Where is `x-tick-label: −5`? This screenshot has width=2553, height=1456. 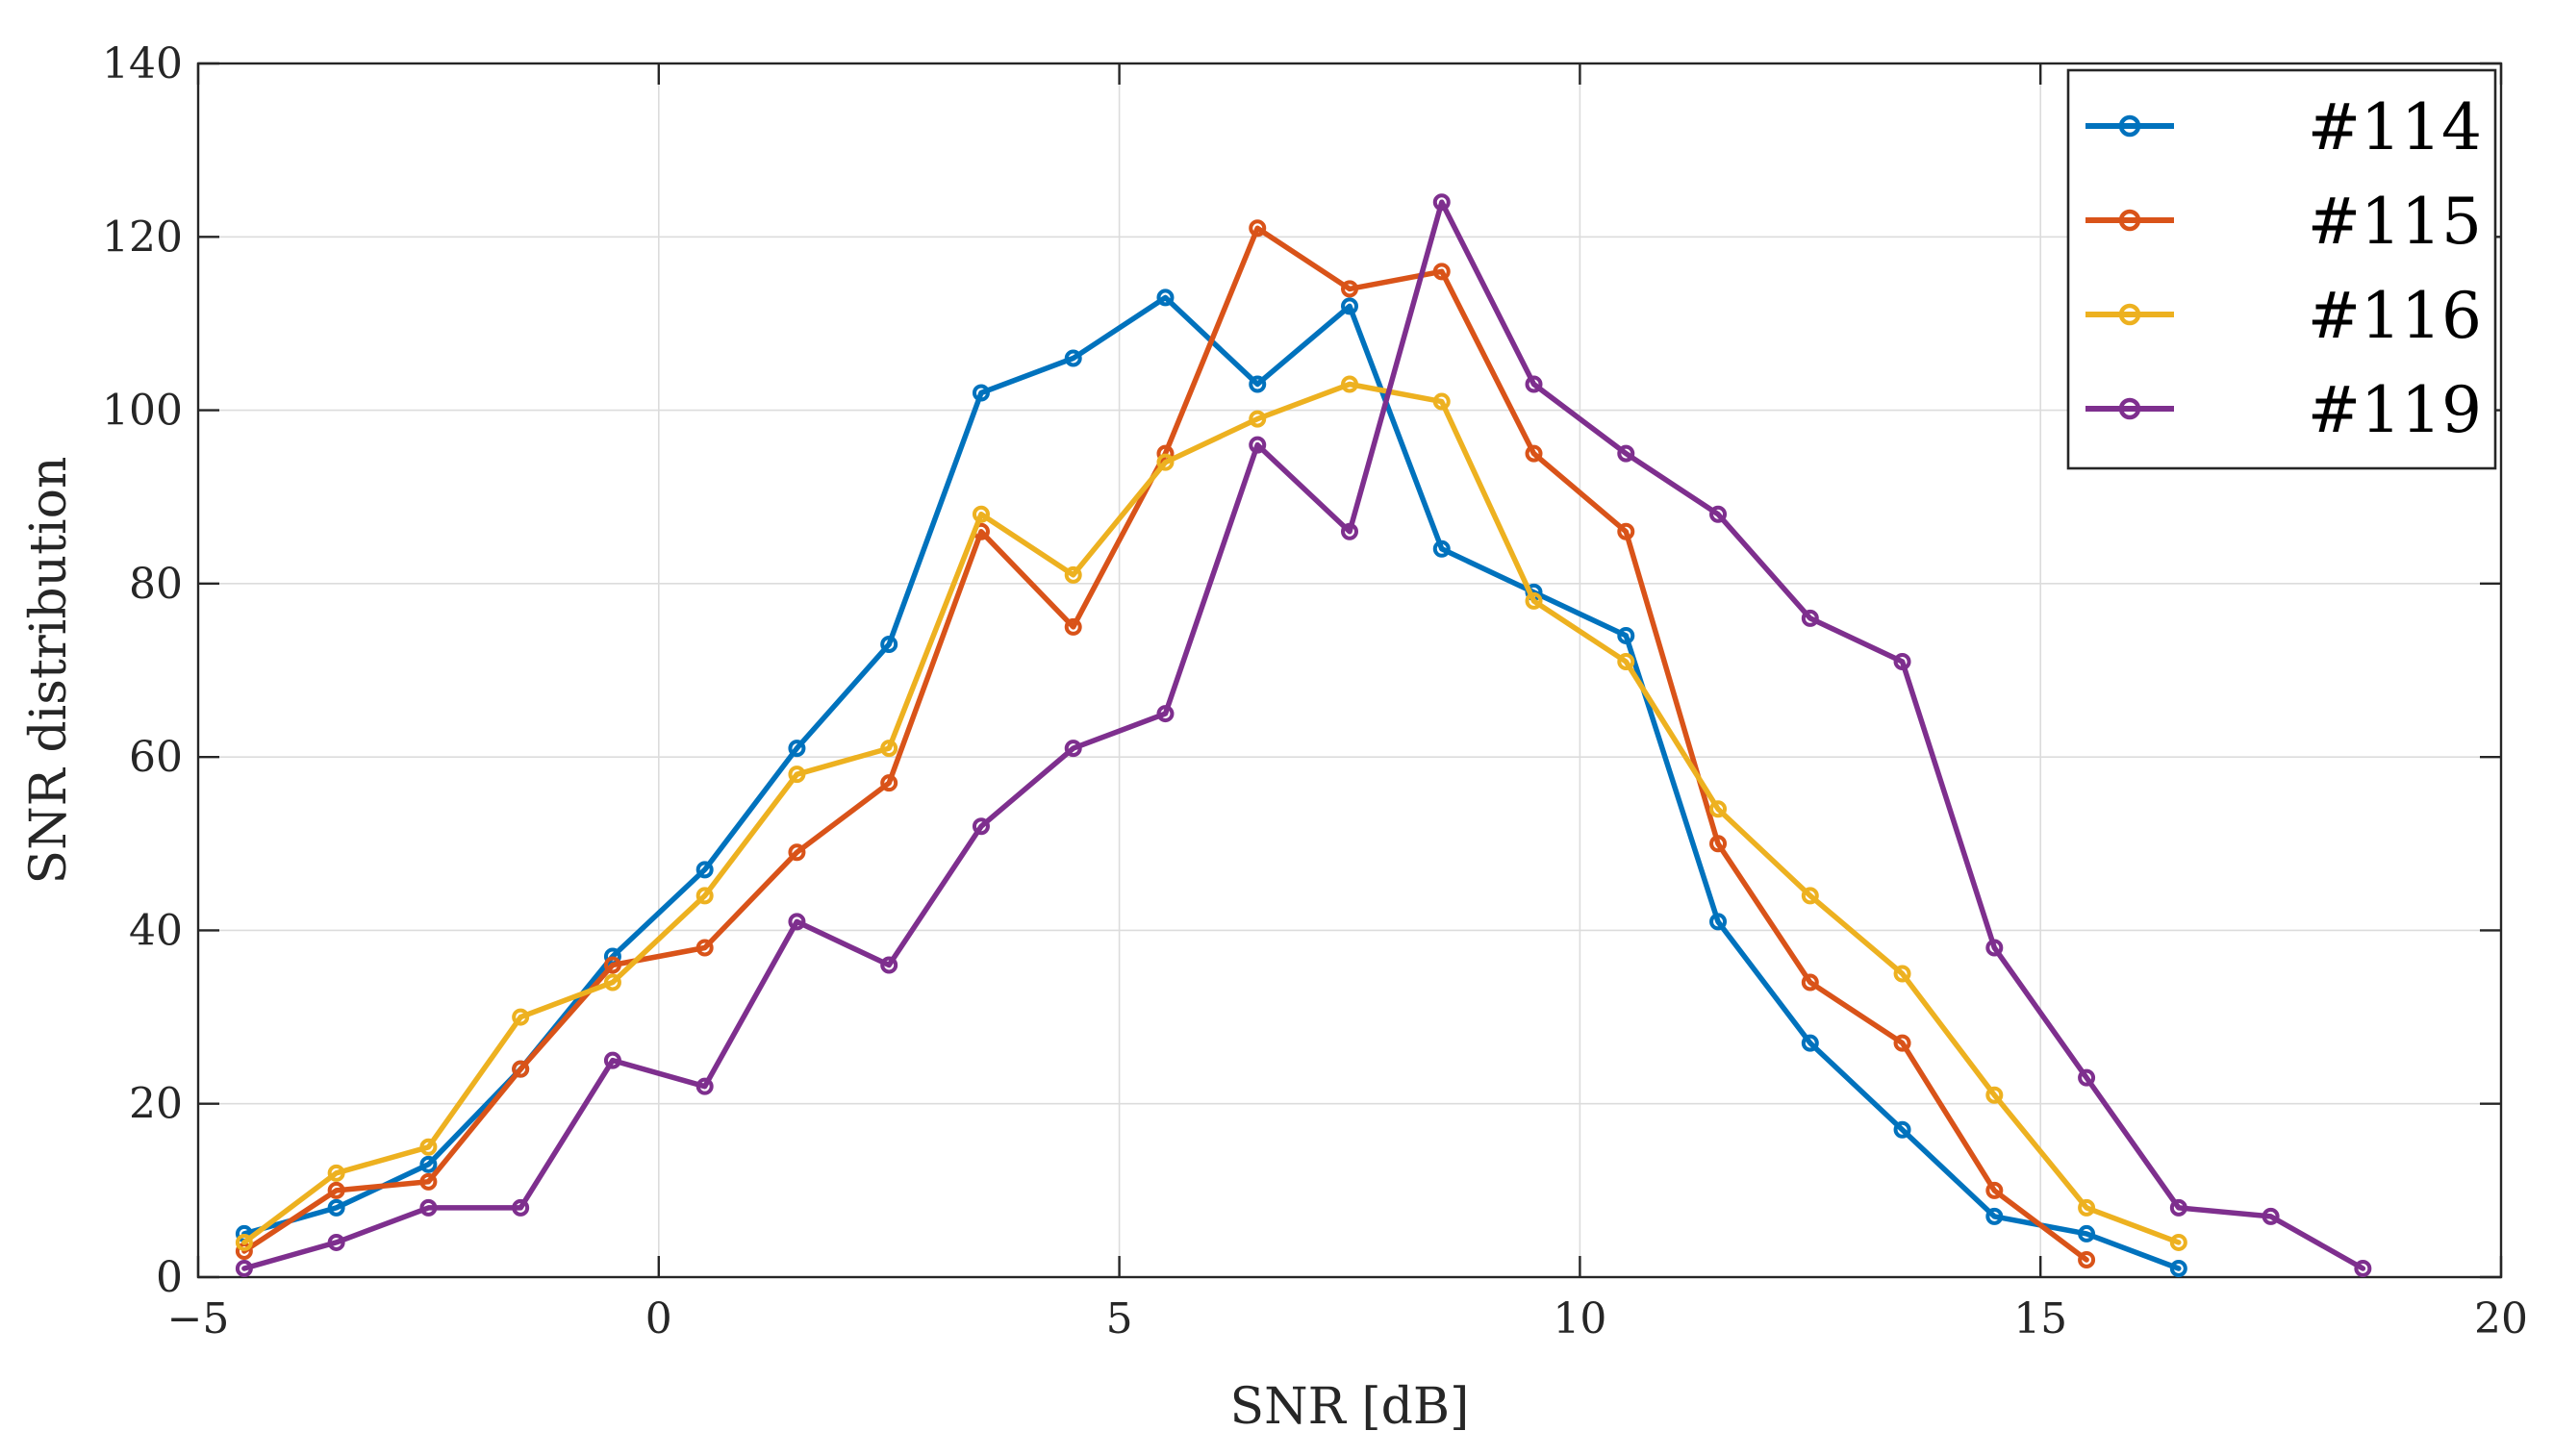 x-tick-label: −5 is located at coordinates (198, 1318).